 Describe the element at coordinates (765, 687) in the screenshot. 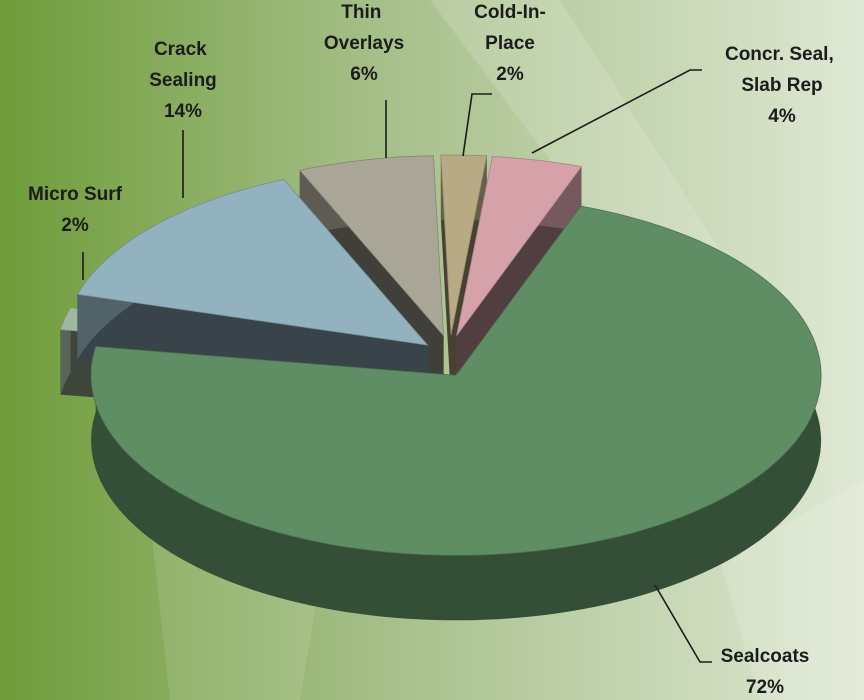

I see `value-label: 72%` at that location.